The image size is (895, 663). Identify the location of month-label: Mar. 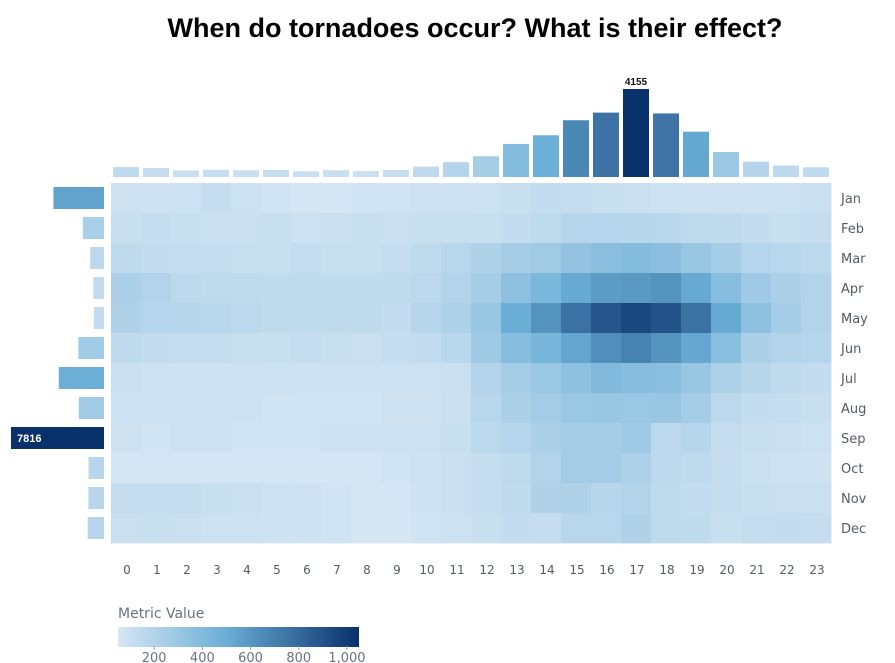
(853, 259).